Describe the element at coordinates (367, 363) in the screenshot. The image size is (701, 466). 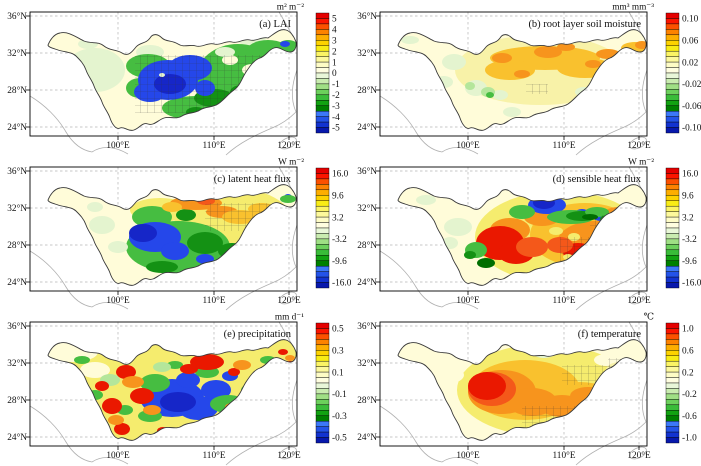
I see `lat-label: 32°N` at that location.